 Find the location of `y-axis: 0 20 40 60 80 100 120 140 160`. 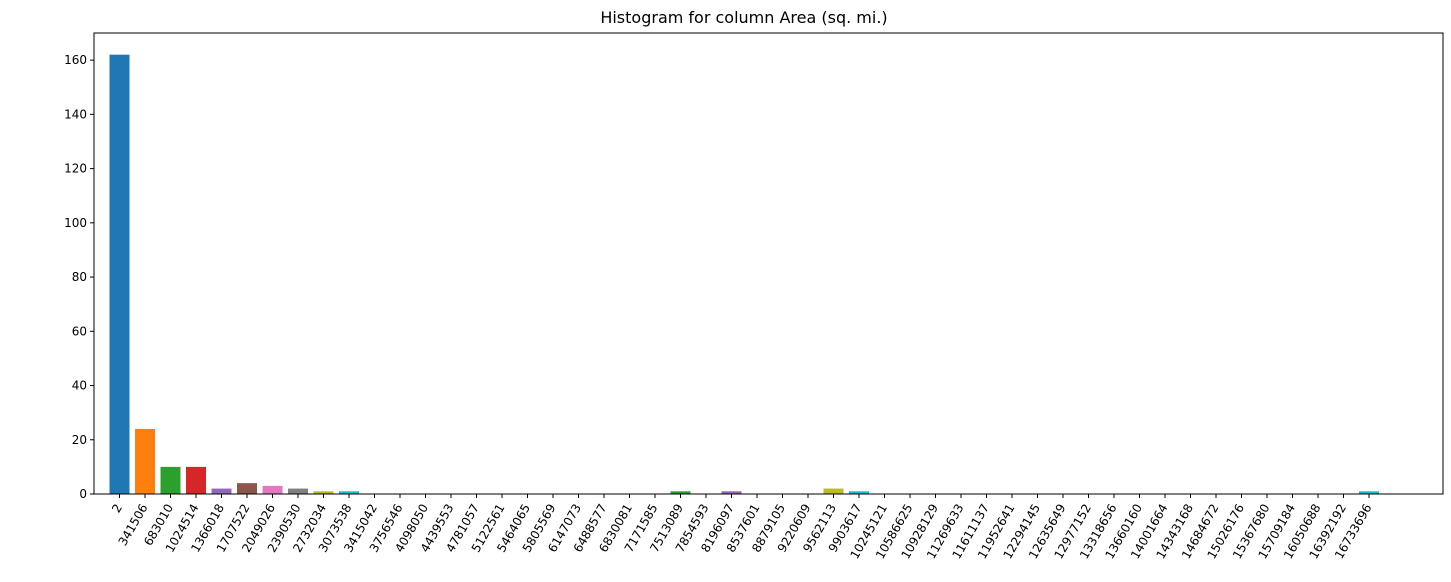

y-axis: 0 20 40 60 80 100 120 140 160 is located at coordinates (79, 277).